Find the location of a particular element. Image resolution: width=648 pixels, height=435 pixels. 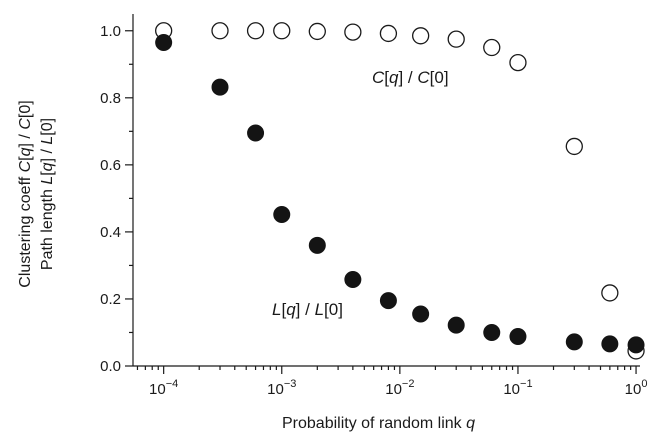

y-tick-label: 0.6 is located at coordinates (110, 165).